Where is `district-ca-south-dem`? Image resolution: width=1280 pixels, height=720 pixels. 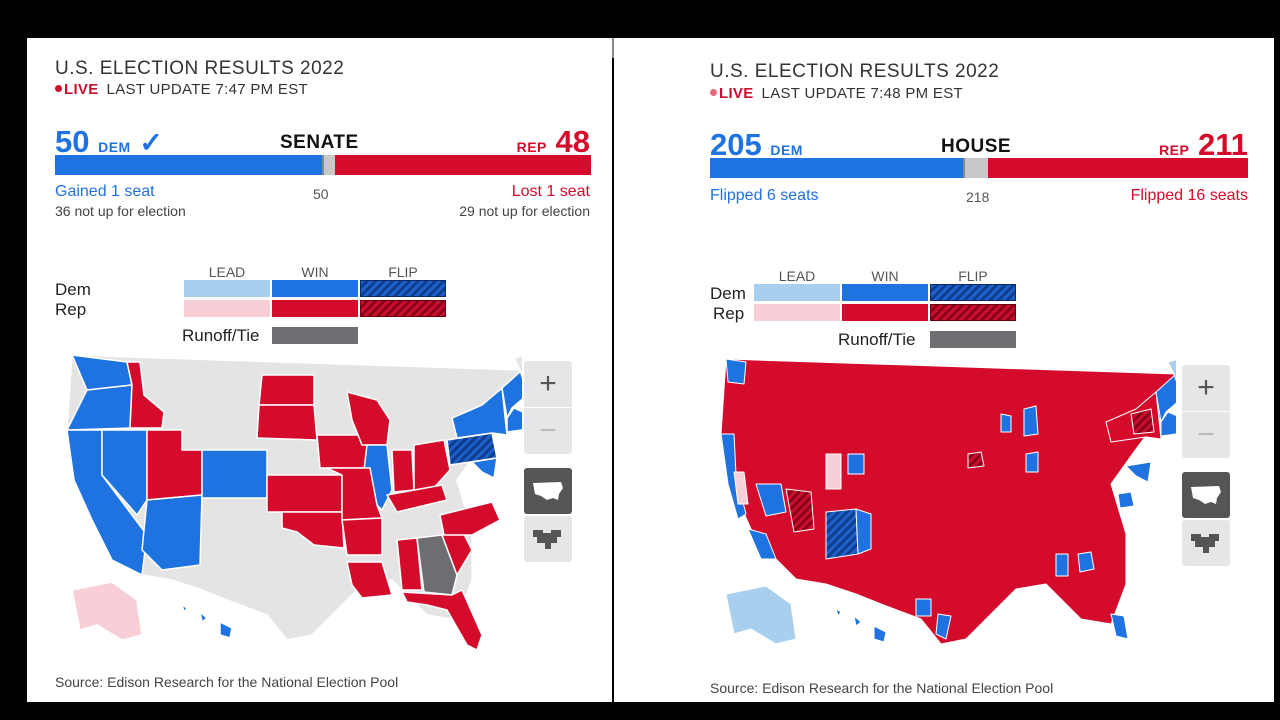 district-ca-south-dem is located at coordinates (762, 544).